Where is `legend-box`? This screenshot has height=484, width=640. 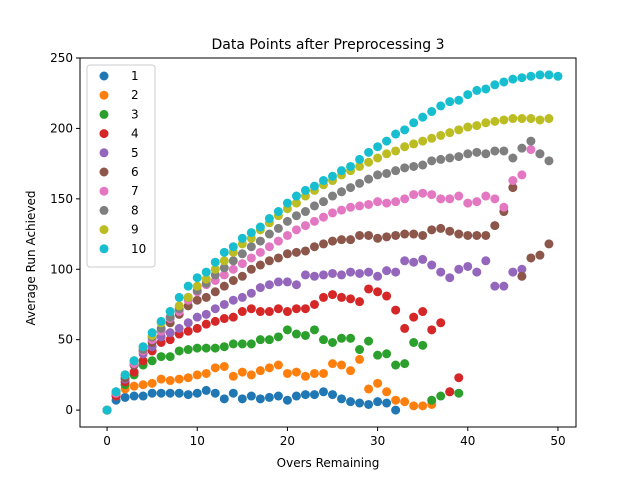 legend-box is located at coordinates (121, 166).